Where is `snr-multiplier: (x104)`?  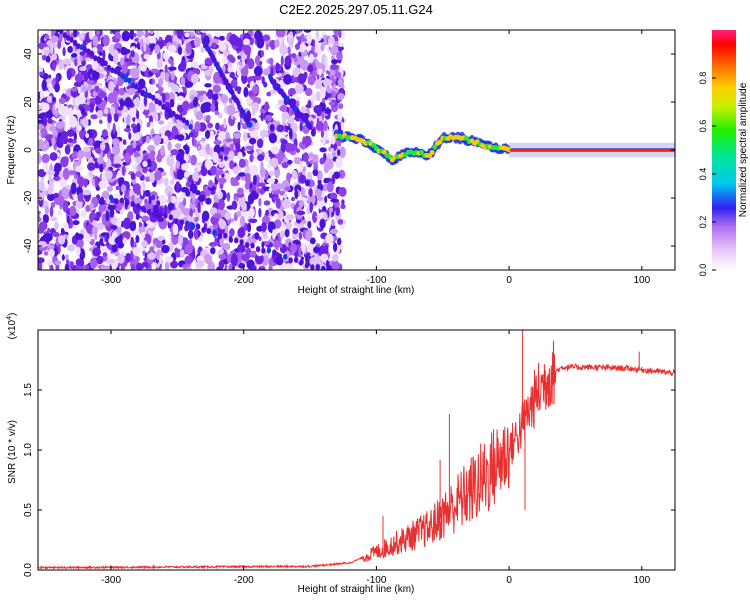
snr-multiplier: (x104) is located at coordinates (12, 326).